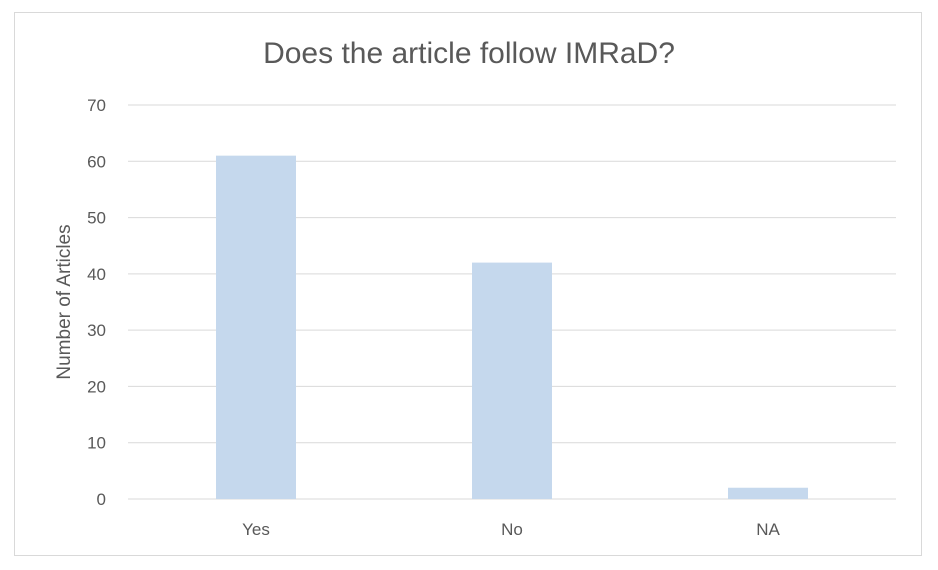  Describe the element at coordinates (101, 499) in the screenshot. I see `y-tick-label: 0` at that location.